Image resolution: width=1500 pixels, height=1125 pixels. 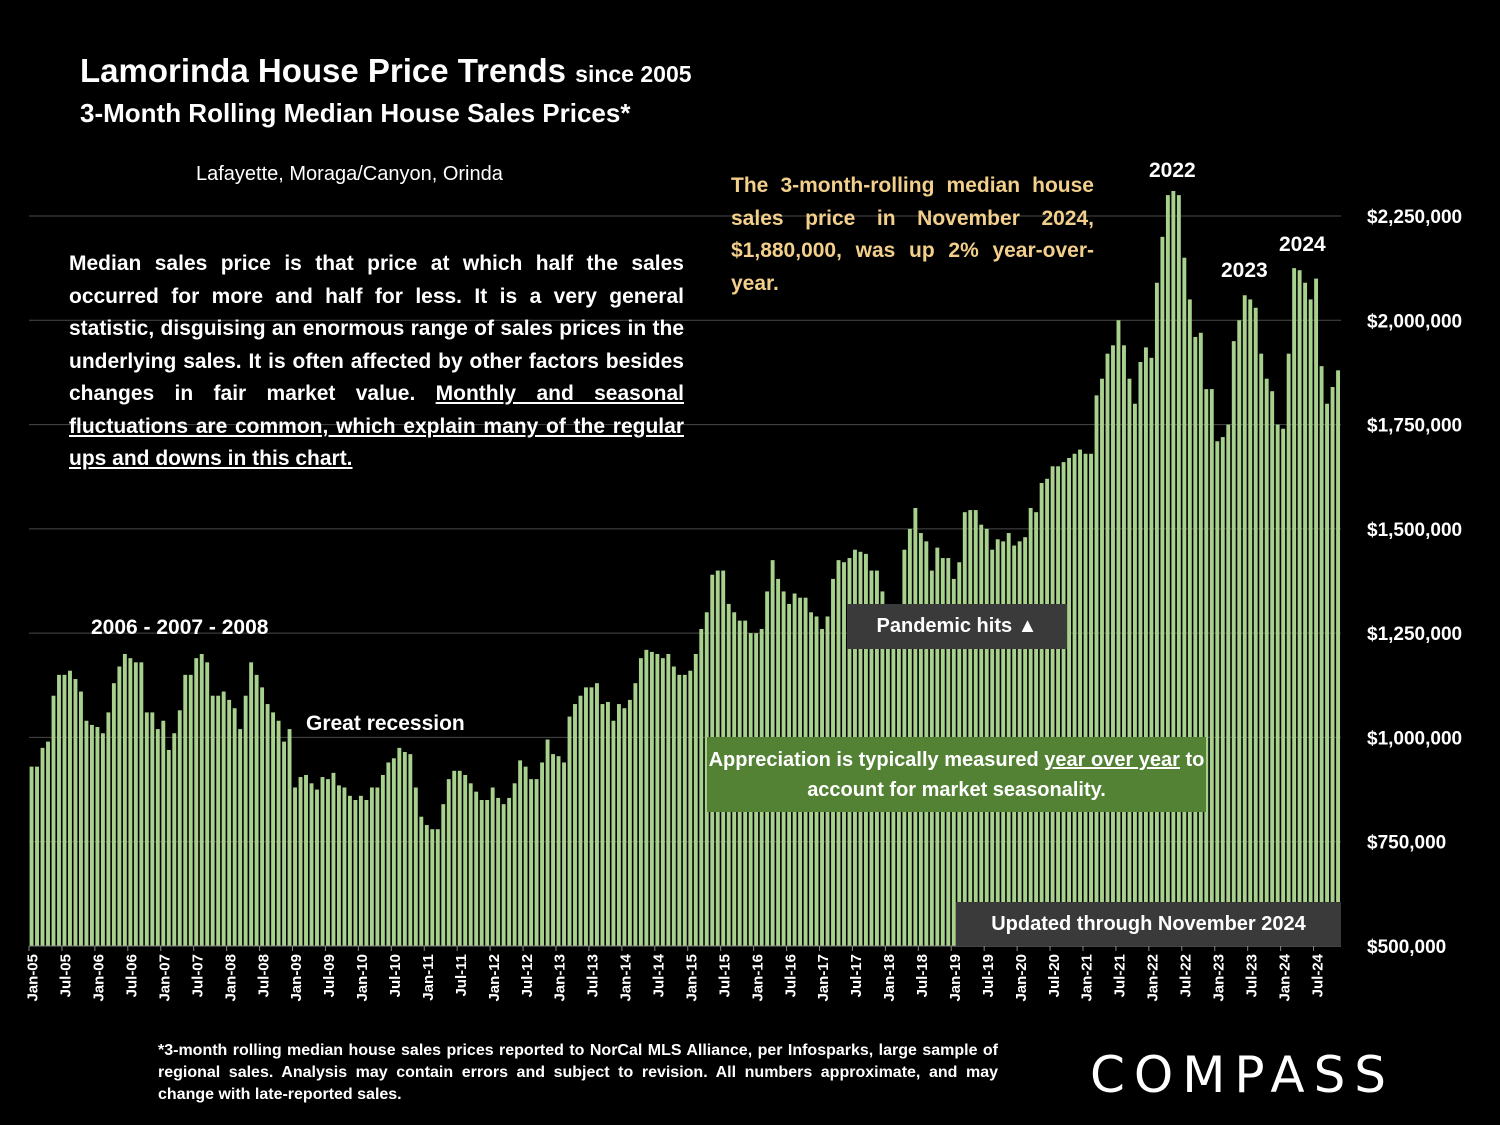 What do you see at coordinates (362, 978) in the screenshot?
I see `x-tick-label: Jan-10` at bounding box center [362, 978].